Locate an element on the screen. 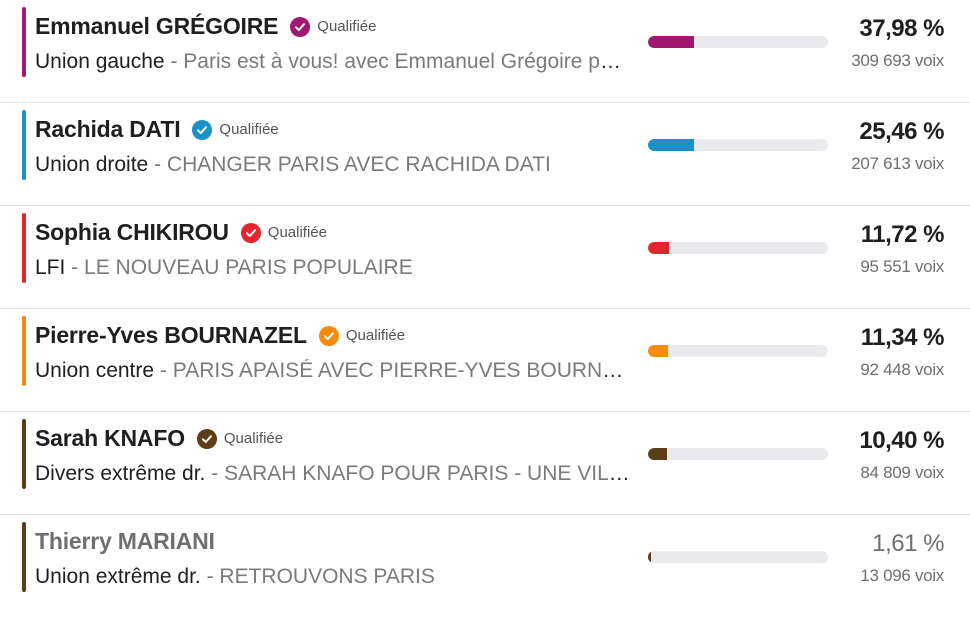 This screenshot has width=970, height=618. vote-count: 309 693 voix is located at coordinates (897, 60).